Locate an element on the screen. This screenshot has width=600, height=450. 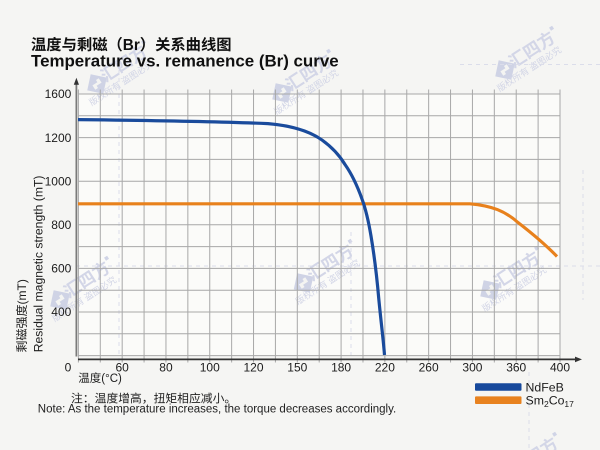
svg-text: 60 is located at coordinates (123, 368).